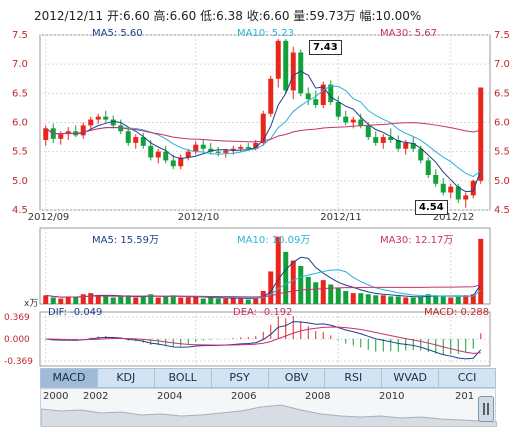 This screenshot has height=430, width=512. Describe the element at coordinates (297, 378) in the screenshot. I see `tab-obv: OBV` at that location.